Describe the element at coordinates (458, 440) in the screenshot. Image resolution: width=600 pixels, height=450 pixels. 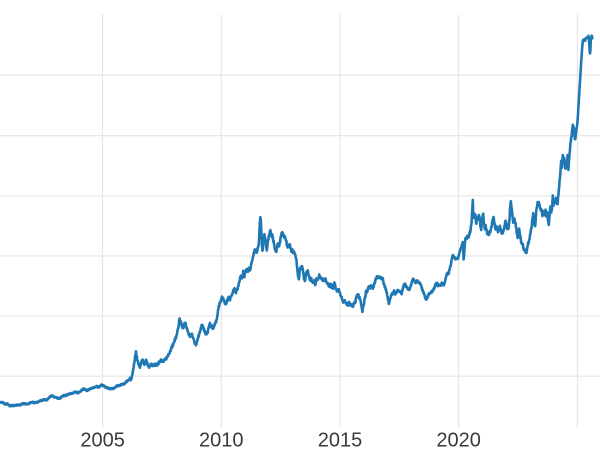
I see `svg-text: 2020` at that location.